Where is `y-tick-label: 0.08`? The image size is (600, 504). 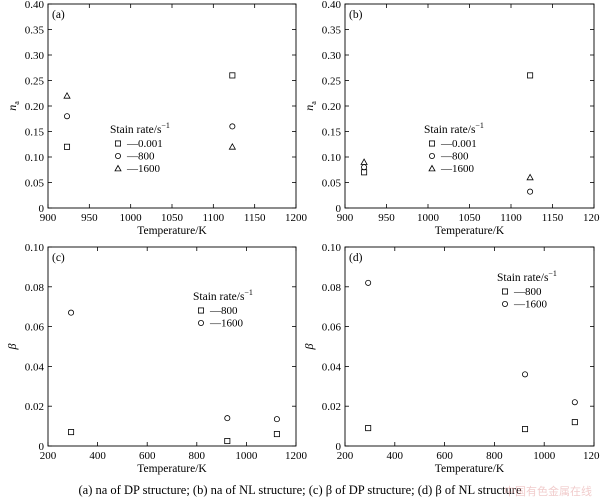
y-tick-label: 0.08 is located at coordinates (332, 288).